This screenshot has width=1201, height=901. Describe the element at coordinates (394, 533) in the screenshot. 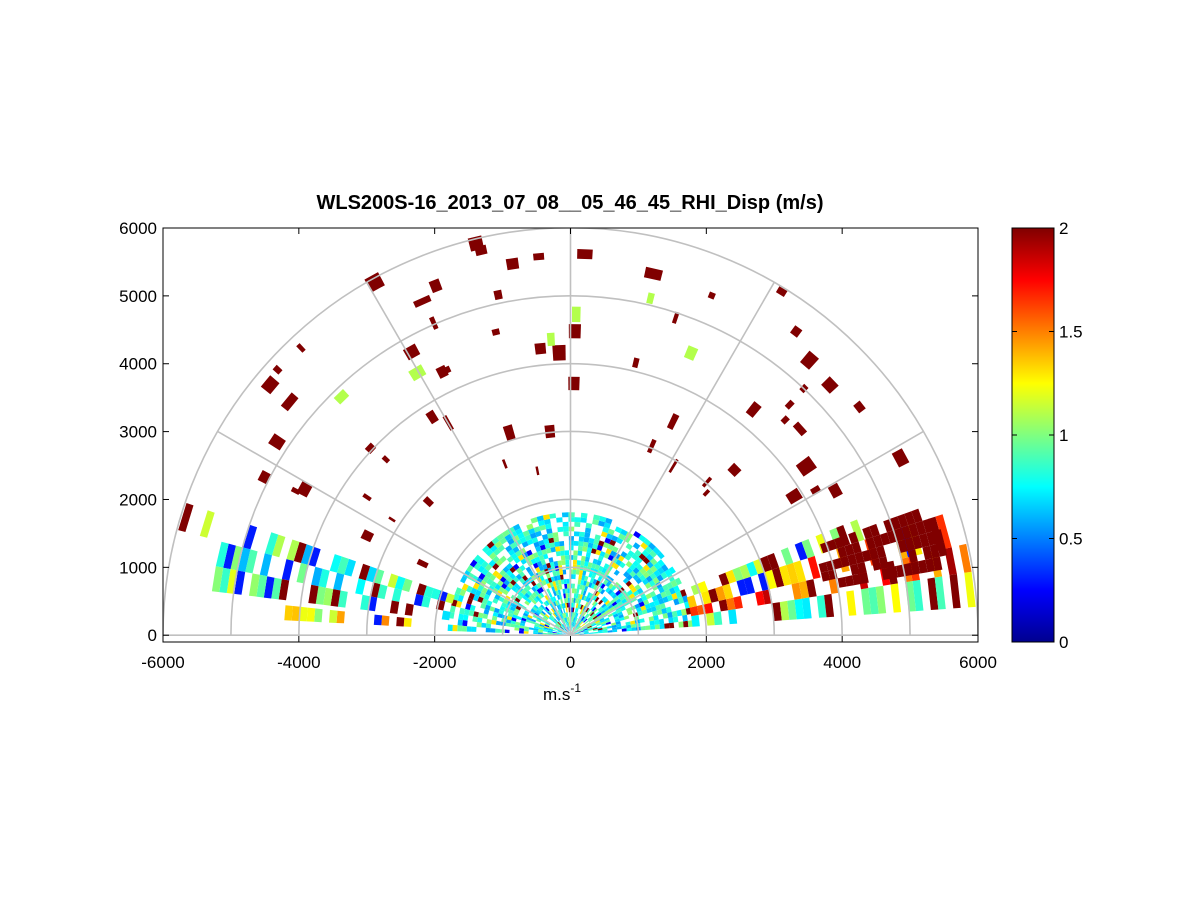

I see `angle-spoke` at that location.